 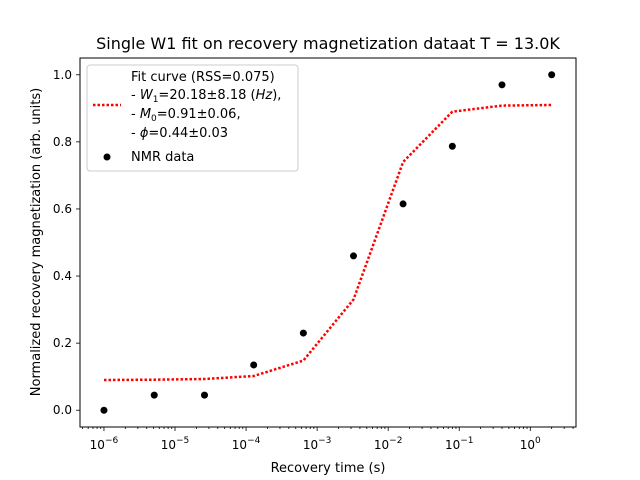 What do you see at coordinates (162, 157) in the screenshot?
I see `legend-nmr-label: NMR data` at bounding box center [162, 157].